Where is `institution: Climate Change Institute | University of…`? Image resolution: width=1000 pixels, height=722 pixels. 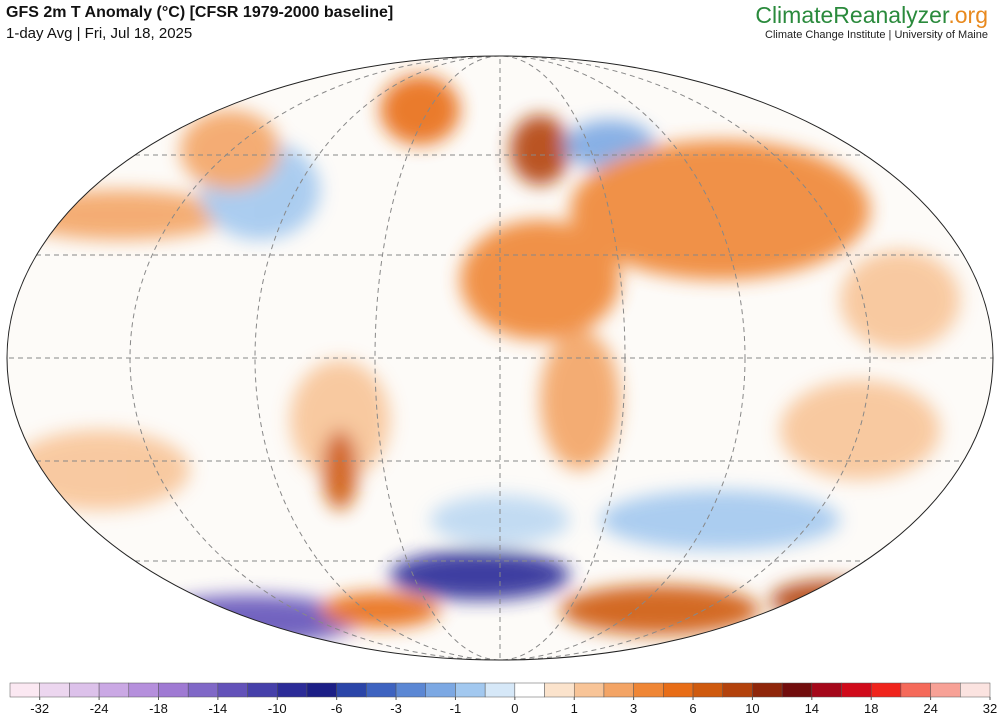
institution: Climate Change Institute | University of… is located at coordinates (876, 35).